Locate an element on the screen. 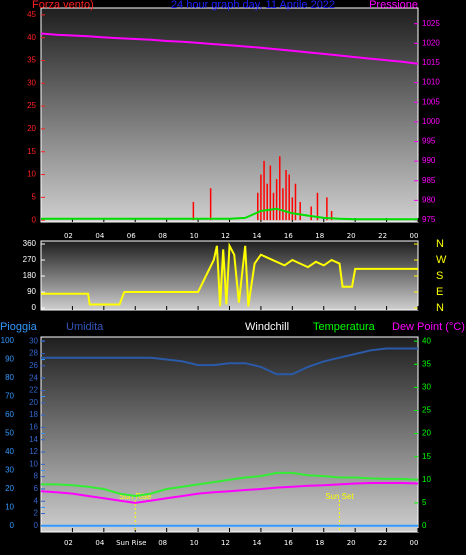 This screenshot has width=466, height=555. chart-title: 24 hour graph day, 11 Aprile 2022 is located at coordinates (253, 5).